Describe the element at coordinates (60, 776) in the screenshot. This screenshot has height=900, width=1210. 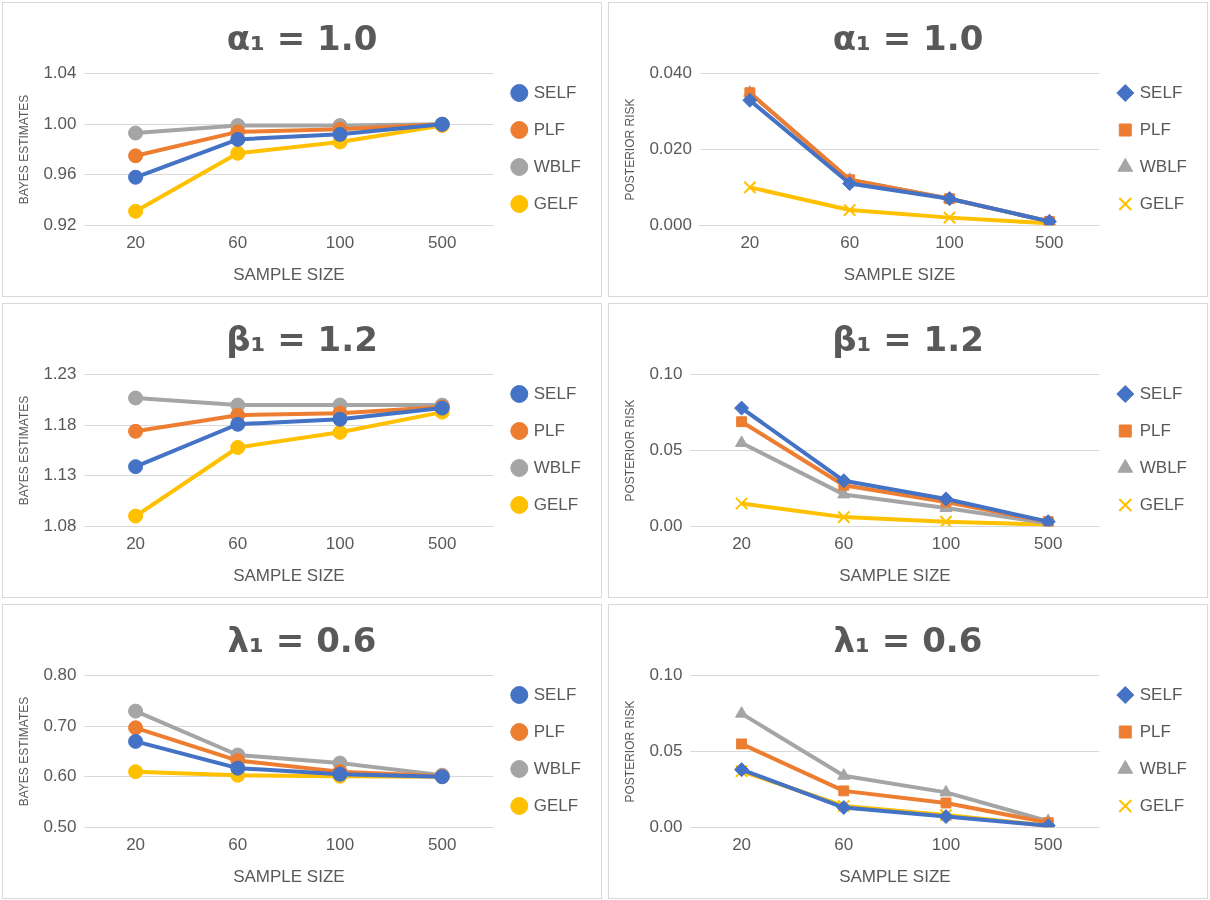
I see `y-tick-label: 0.60` at that location.